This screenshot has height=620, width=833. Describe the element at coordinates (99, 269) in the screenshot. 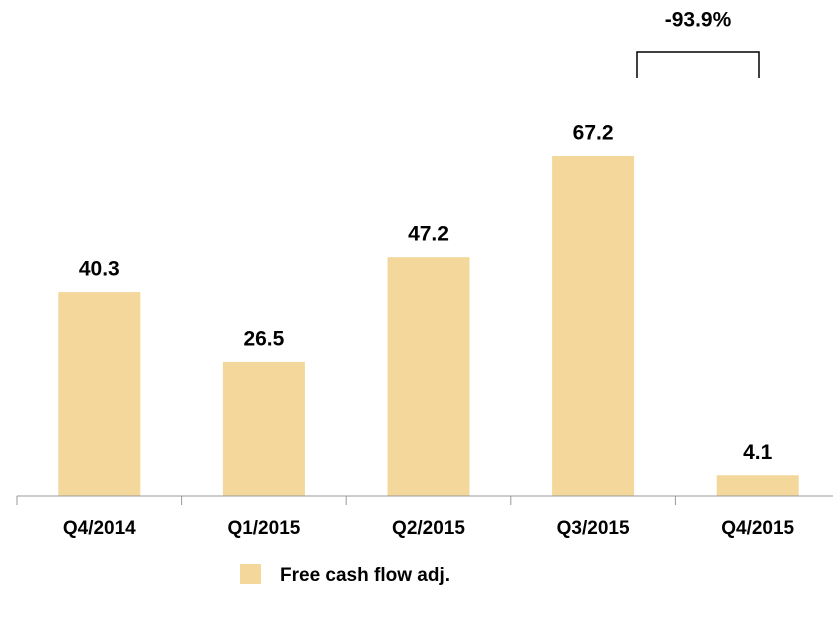

I see `data-label: 40.3` at that location.